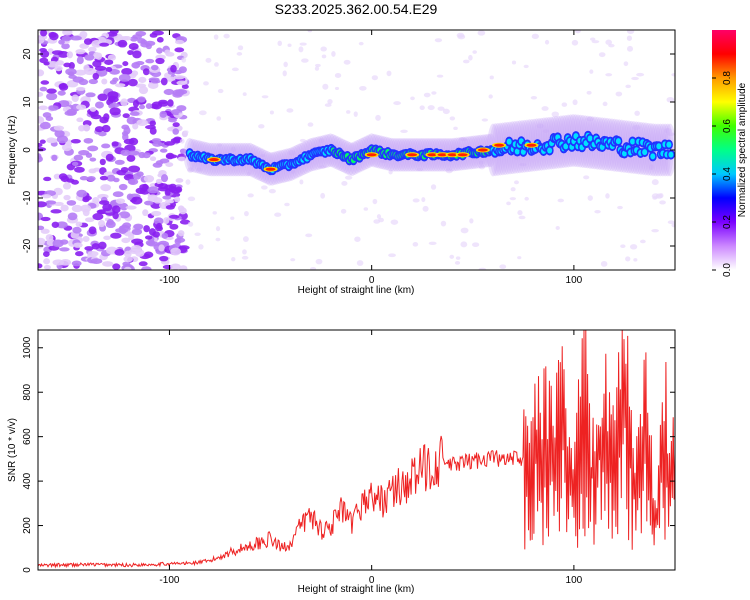 This screenshot has width=750, height=600. Describe the element at coordinates (27, 436) in the screenshot. I see `snr-ytick-label: 600` at that location.